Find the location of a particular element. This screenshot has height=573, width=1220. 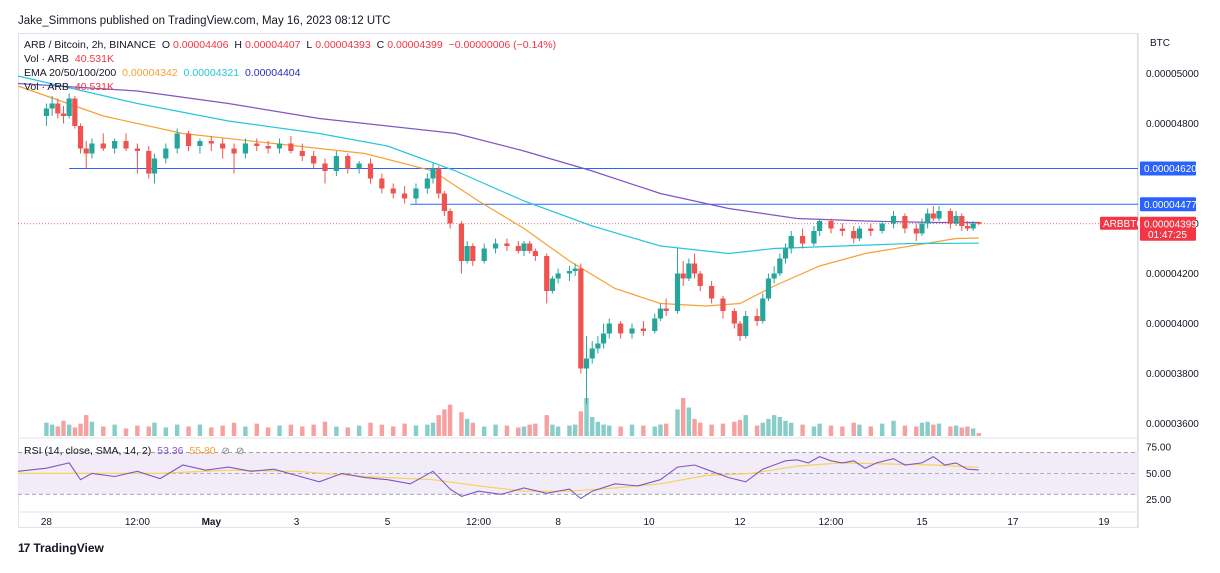

legend-ema-200: 0.00004404 is located at coordinates (272, 73).